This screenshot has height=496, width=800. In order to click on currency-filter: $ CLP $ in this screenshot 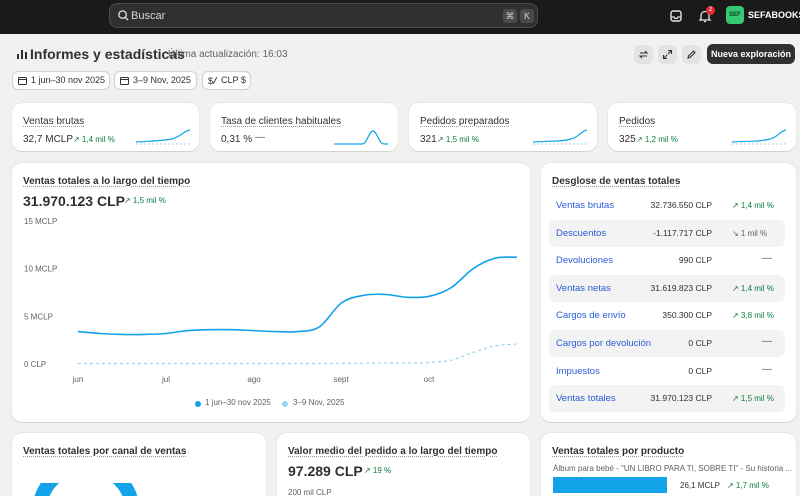, I will do `click(226, 80)`.